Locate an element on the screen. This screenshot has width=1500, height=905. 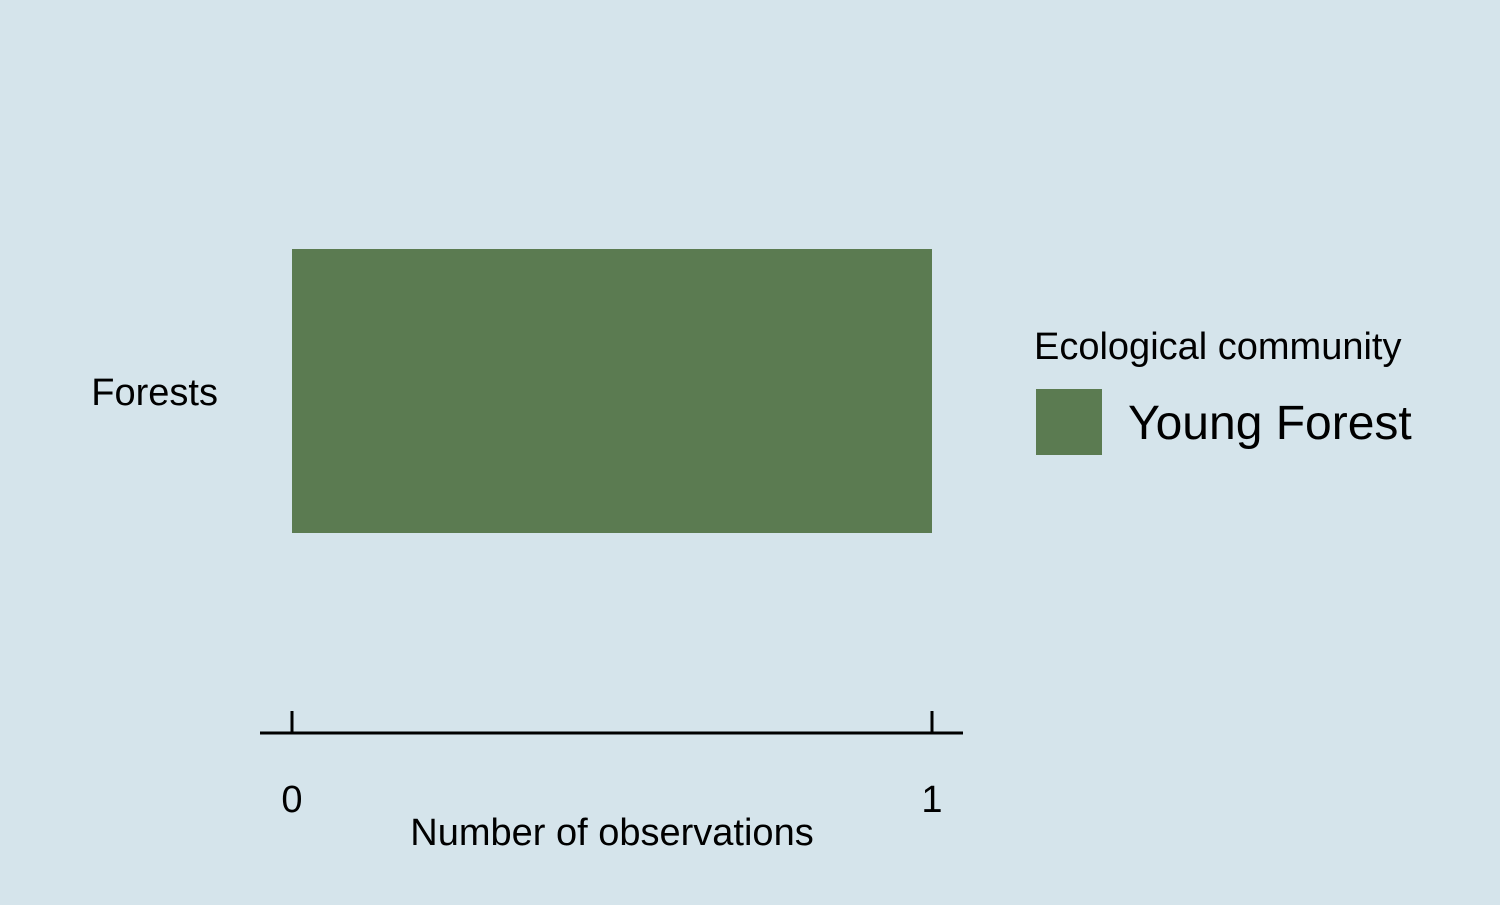
x-axis-title: Number of observations is located at coordinates (611, 833).